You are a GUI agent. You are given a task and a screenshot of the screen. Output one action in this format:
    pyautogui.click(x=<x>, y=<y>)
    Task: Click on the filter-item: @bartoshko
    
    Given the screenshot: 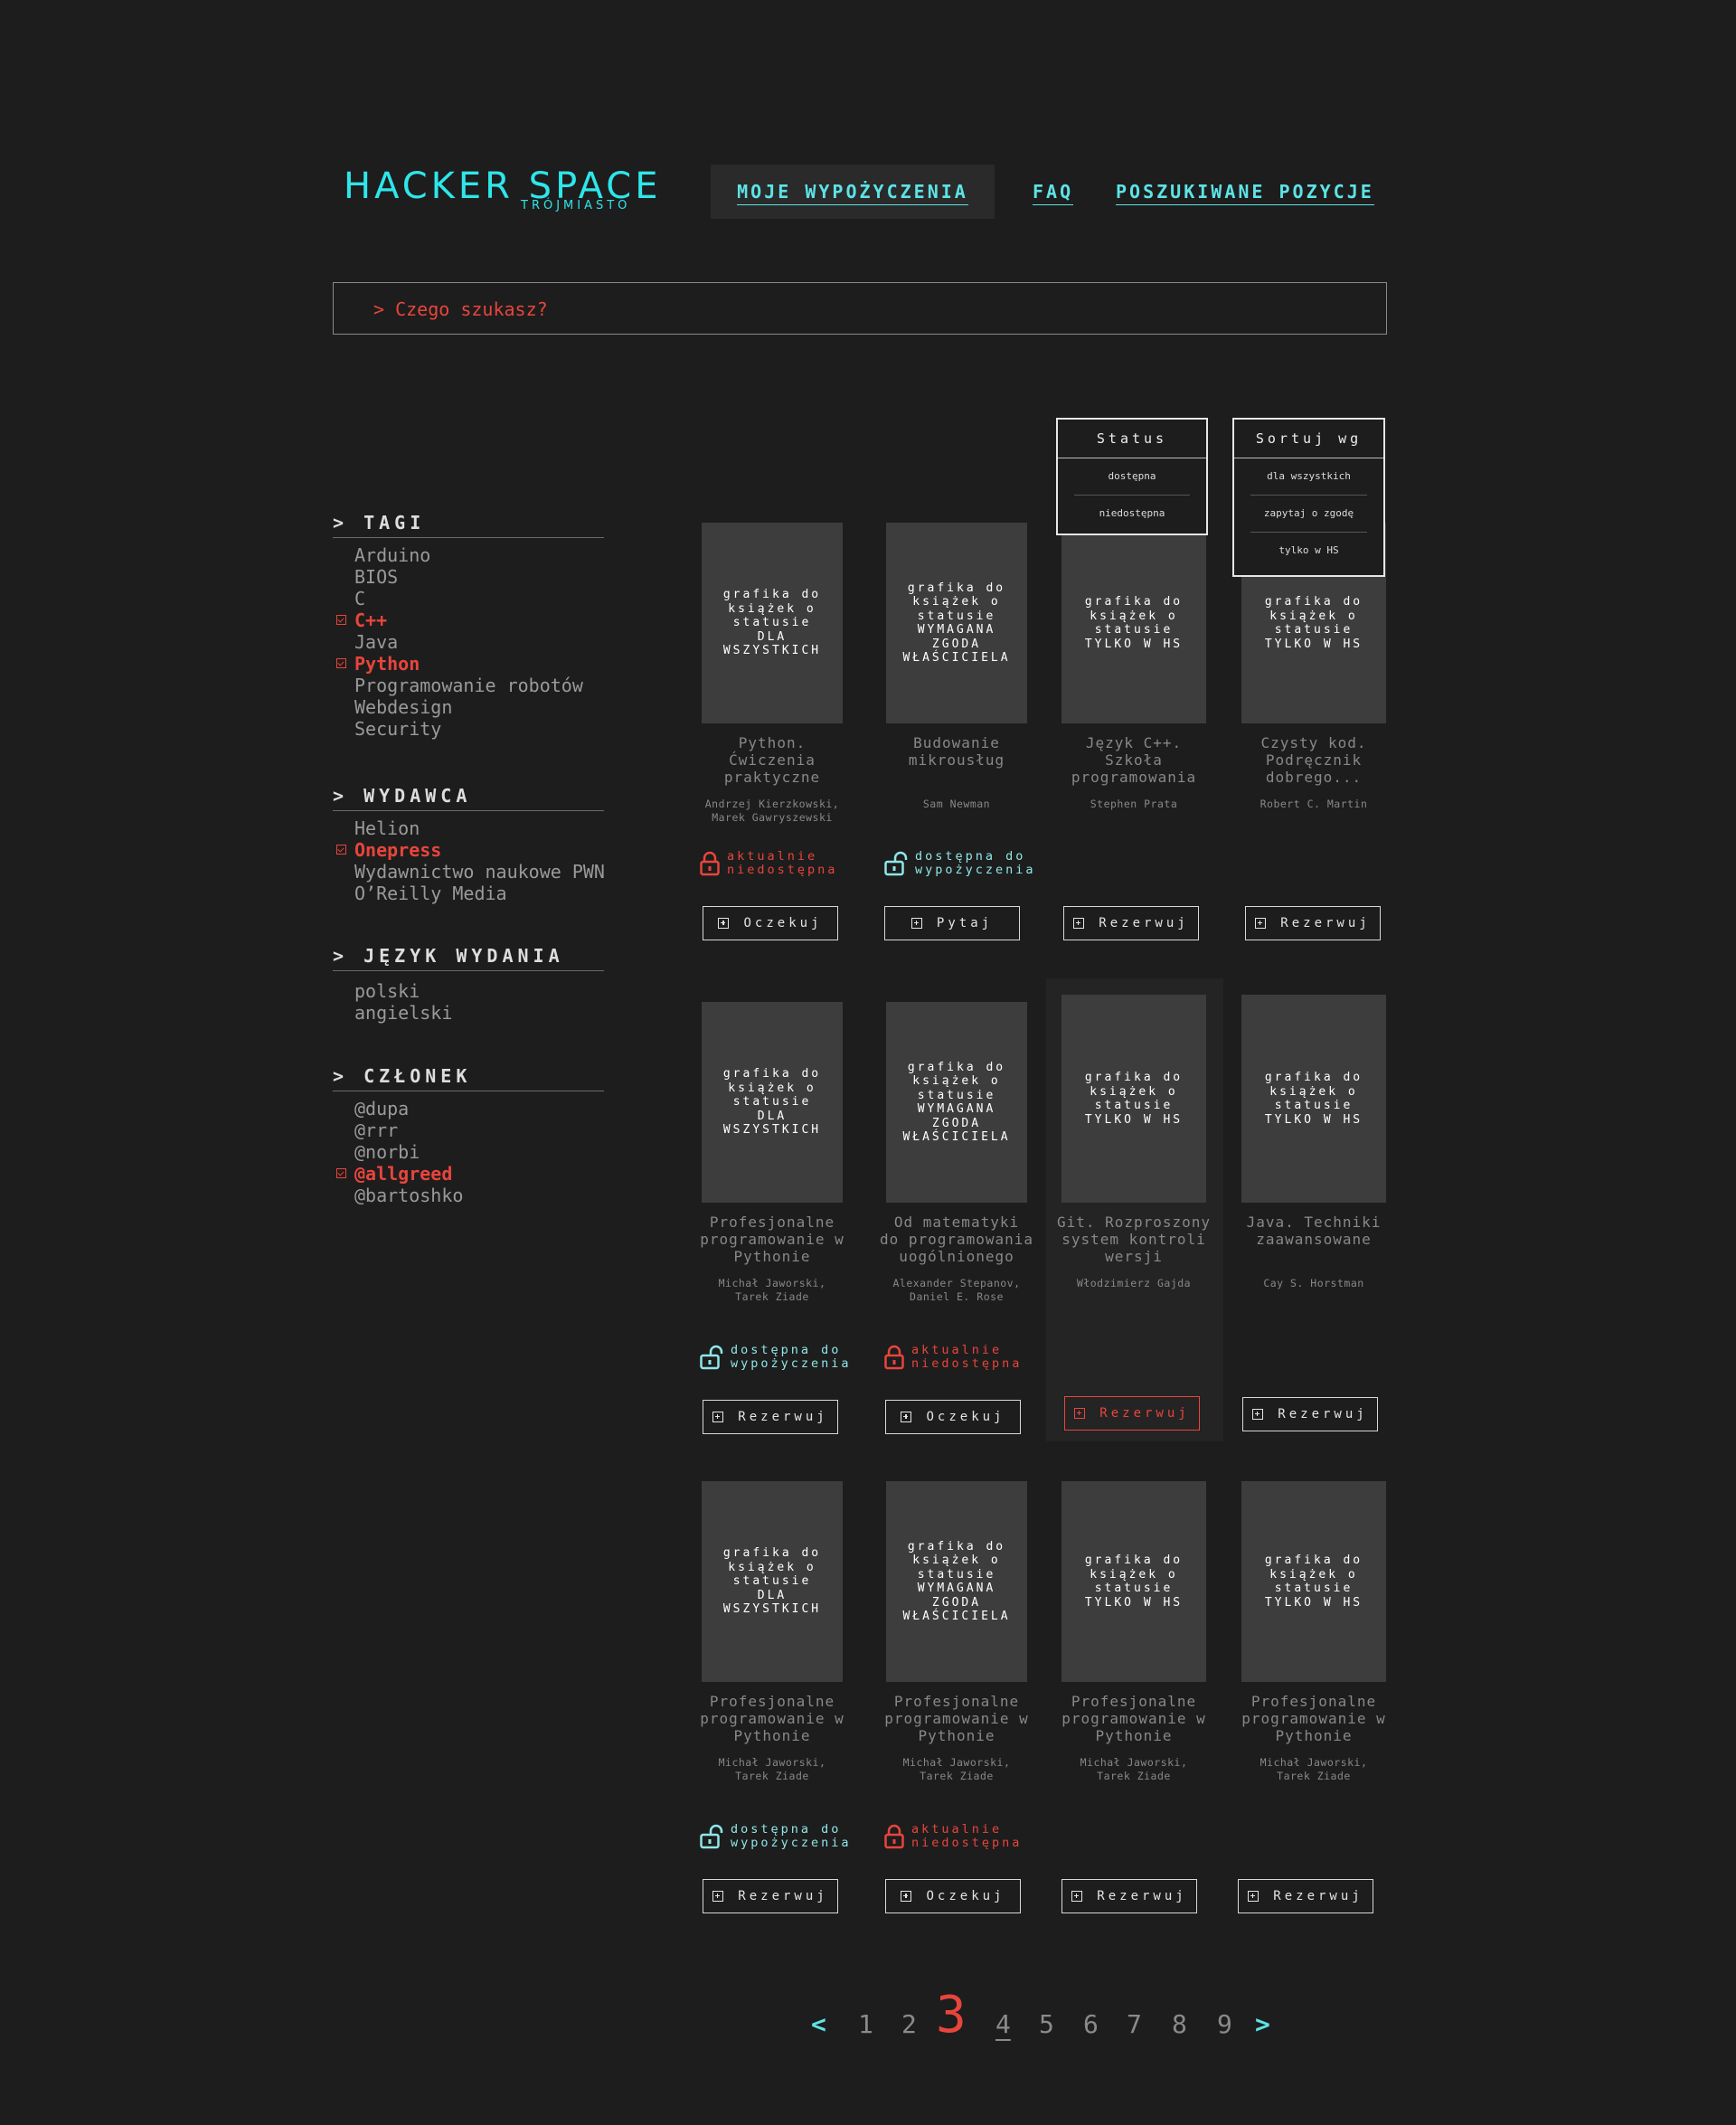 What is the action you would take?
    pyautogui.click(x=409, y=1196)
    